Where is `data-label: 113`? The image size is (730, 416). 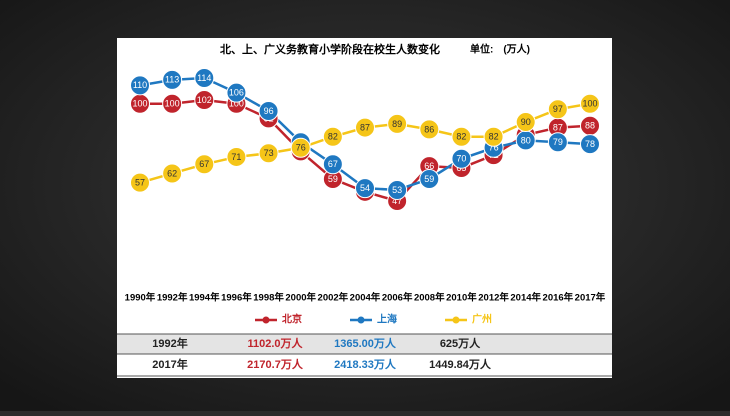
data-label: 113 is located at coordinates (172, 80).